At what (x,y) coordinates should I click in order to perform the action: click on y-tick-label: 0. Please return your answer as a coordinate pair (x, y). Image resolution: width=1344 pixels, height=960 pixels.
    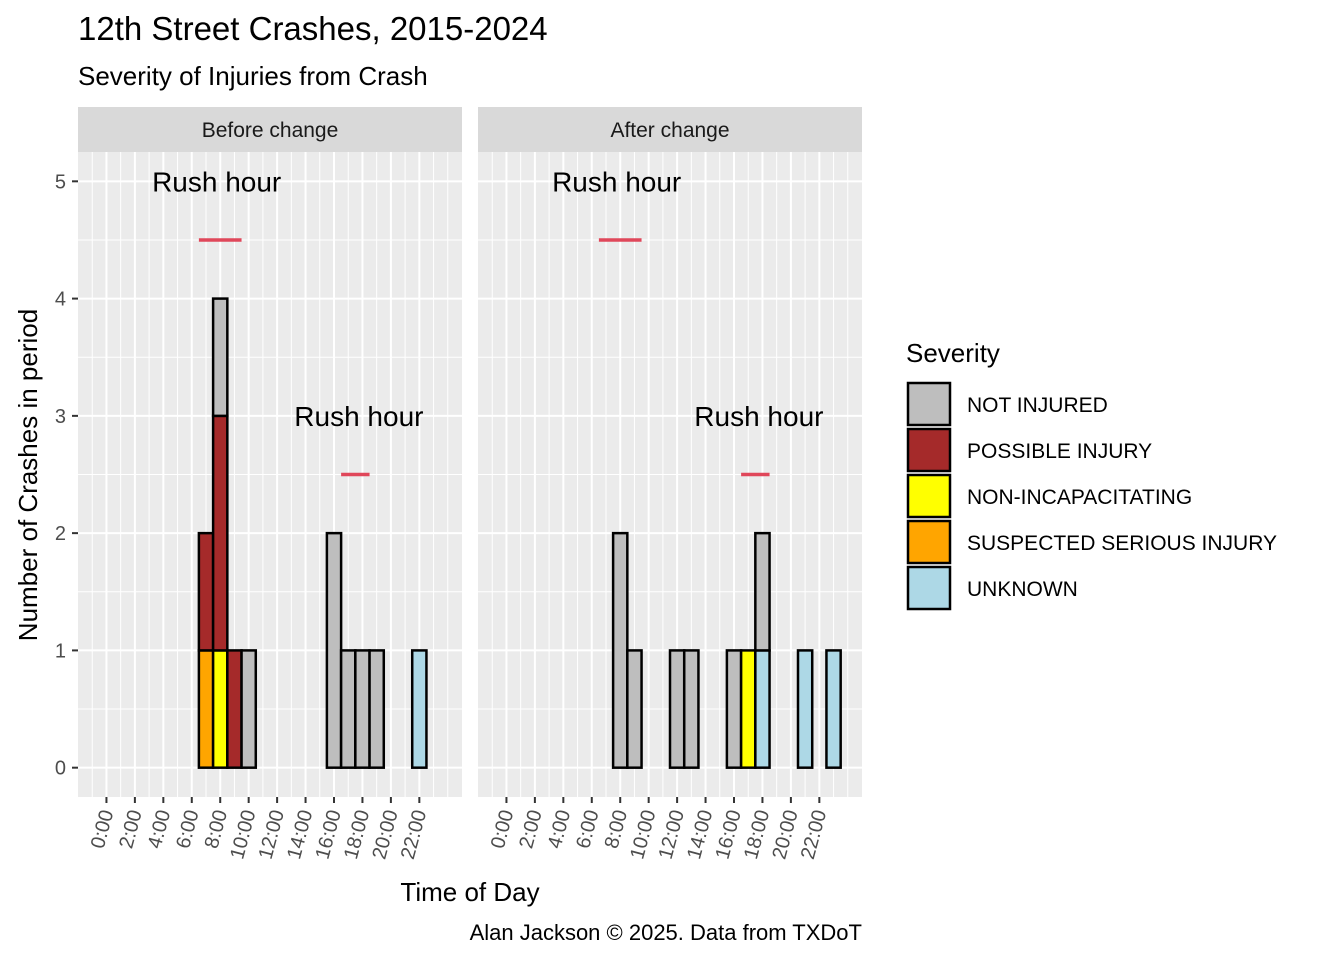
    Looking at the image, I should click on (60, 769).